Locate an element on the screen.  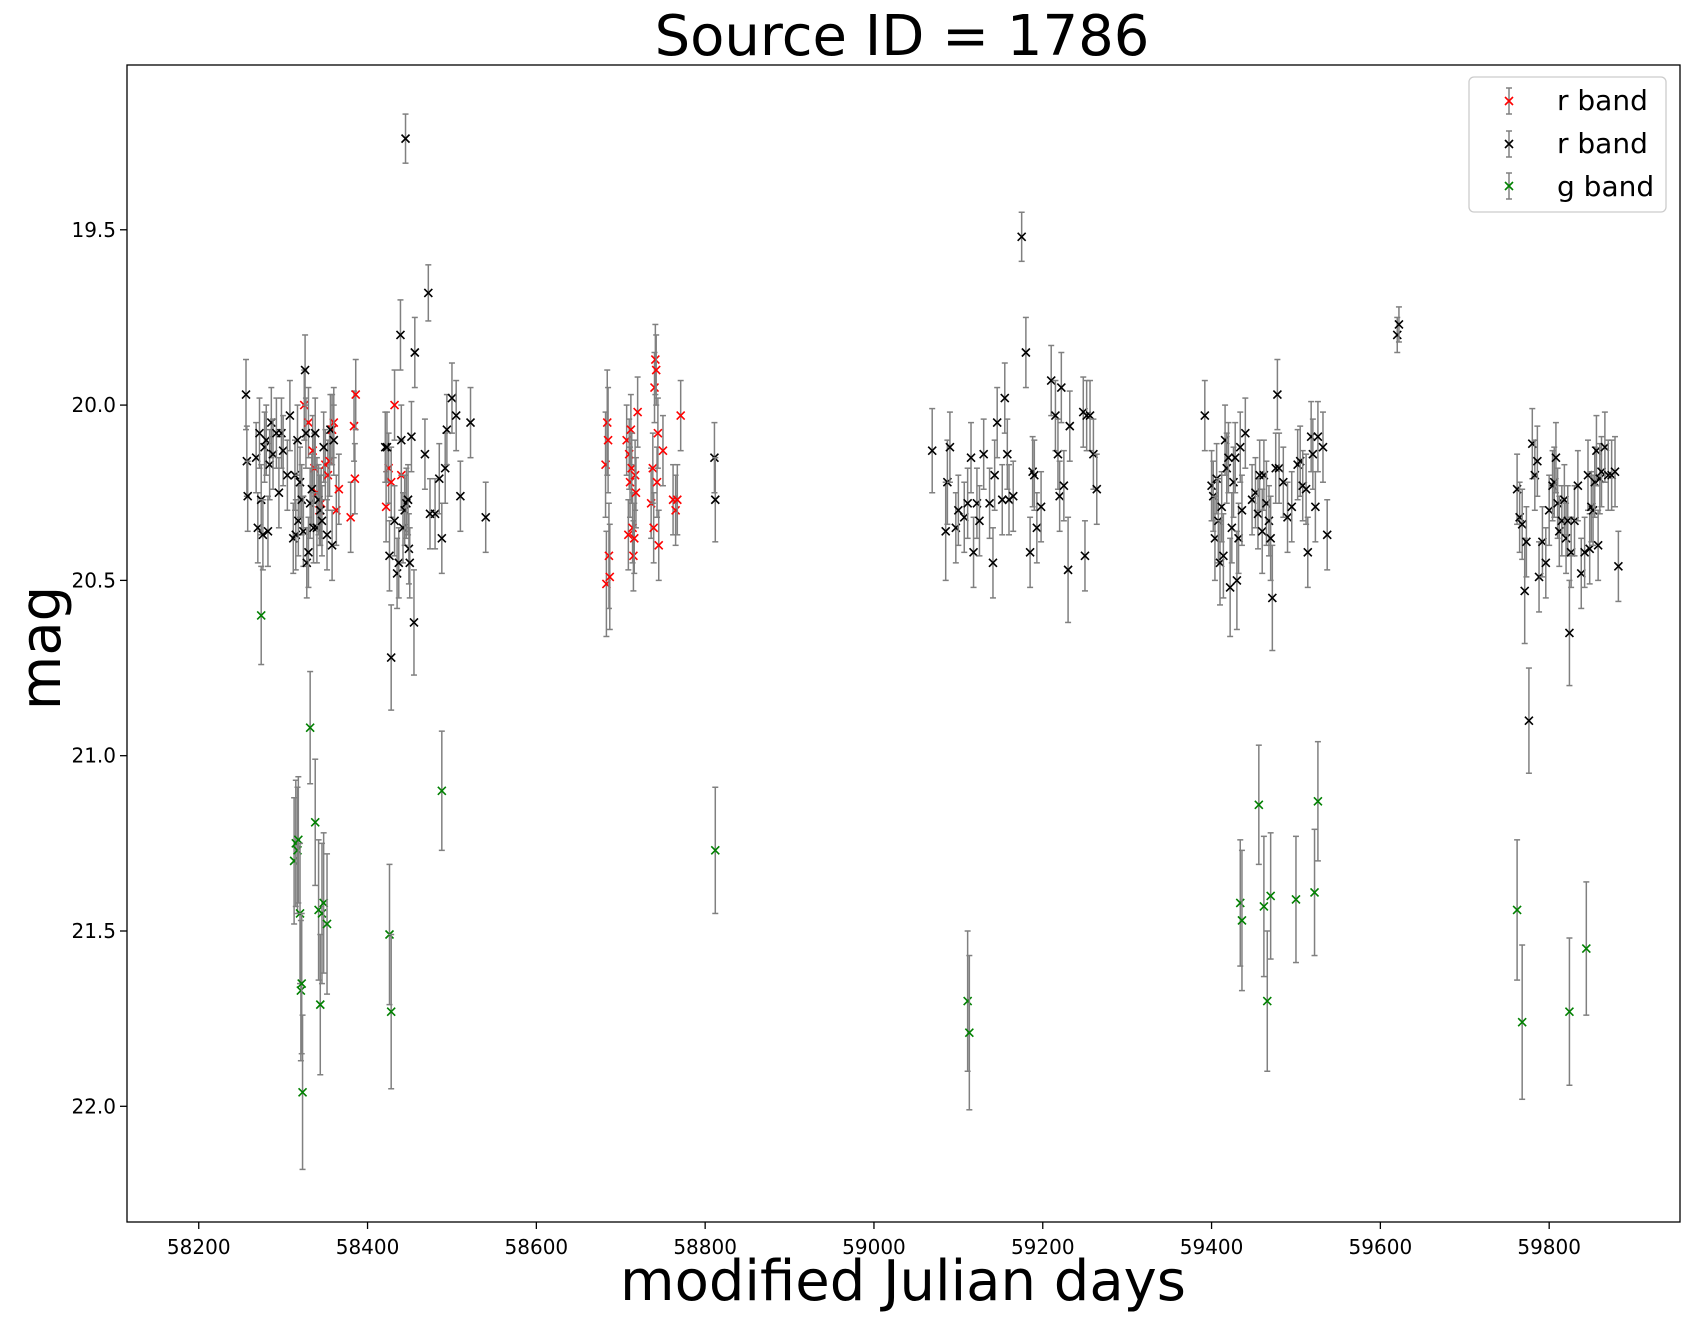
legend-marker-black is located at coordinates (1509, 144).